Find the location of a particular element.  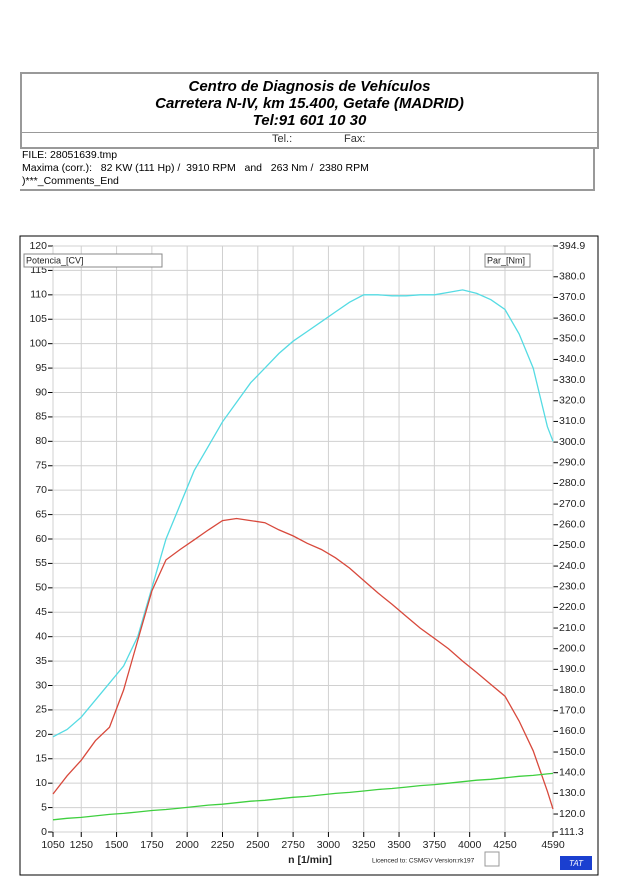

y2-tick-label: 170.0 is located at coordinates (572, 710).